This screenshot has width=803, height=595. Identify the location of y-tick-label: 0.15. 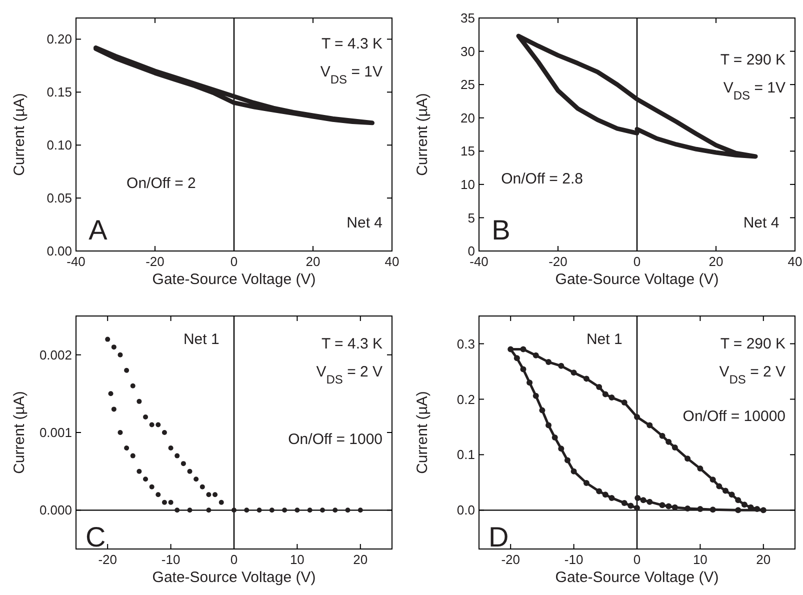
(59, 92).